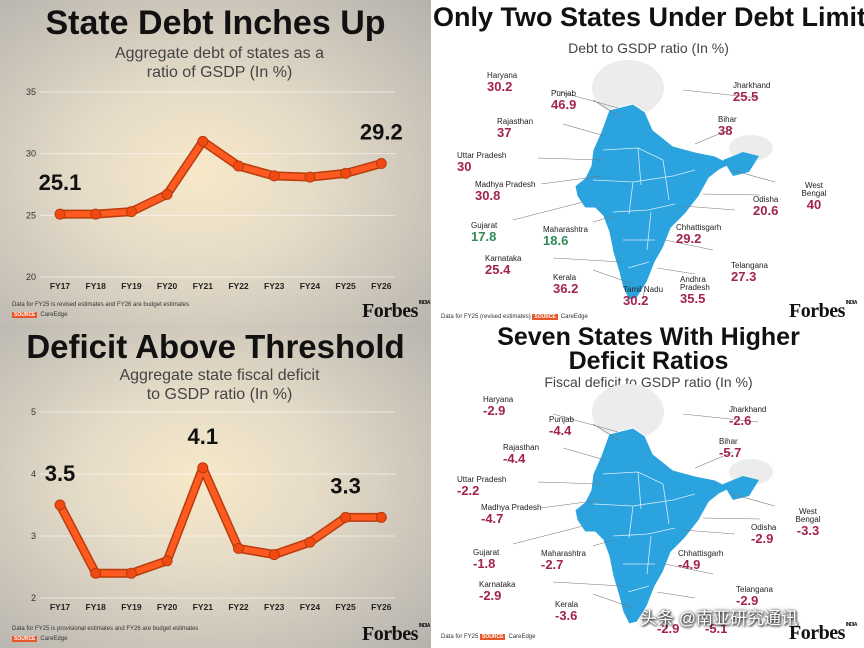  What do you see at coordinates (648, 382) in the screenshot?
I see `deficit-map-subtitle: Fiscal deficit to GSDP ratio (In %)` at bounding box center [648, 382].